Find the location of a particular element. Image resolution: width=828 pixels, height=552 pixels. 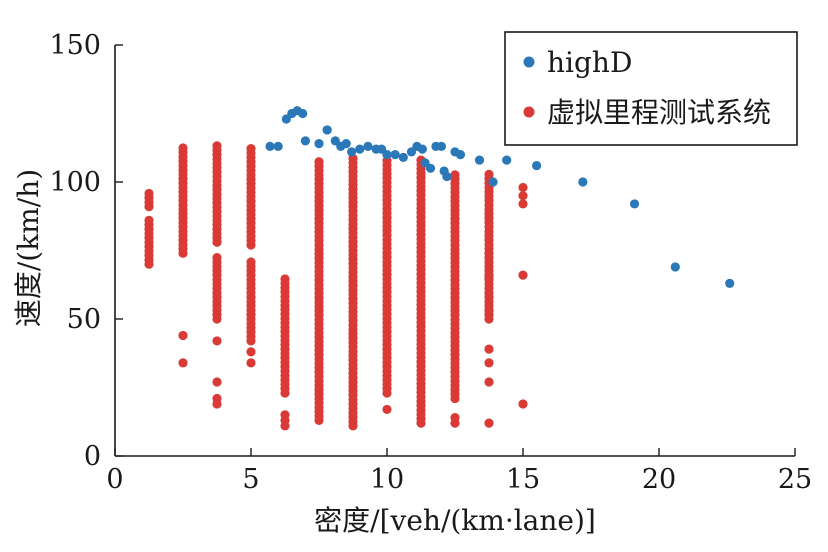

x-tick-label: 5 is located at coordinates (250, 479).